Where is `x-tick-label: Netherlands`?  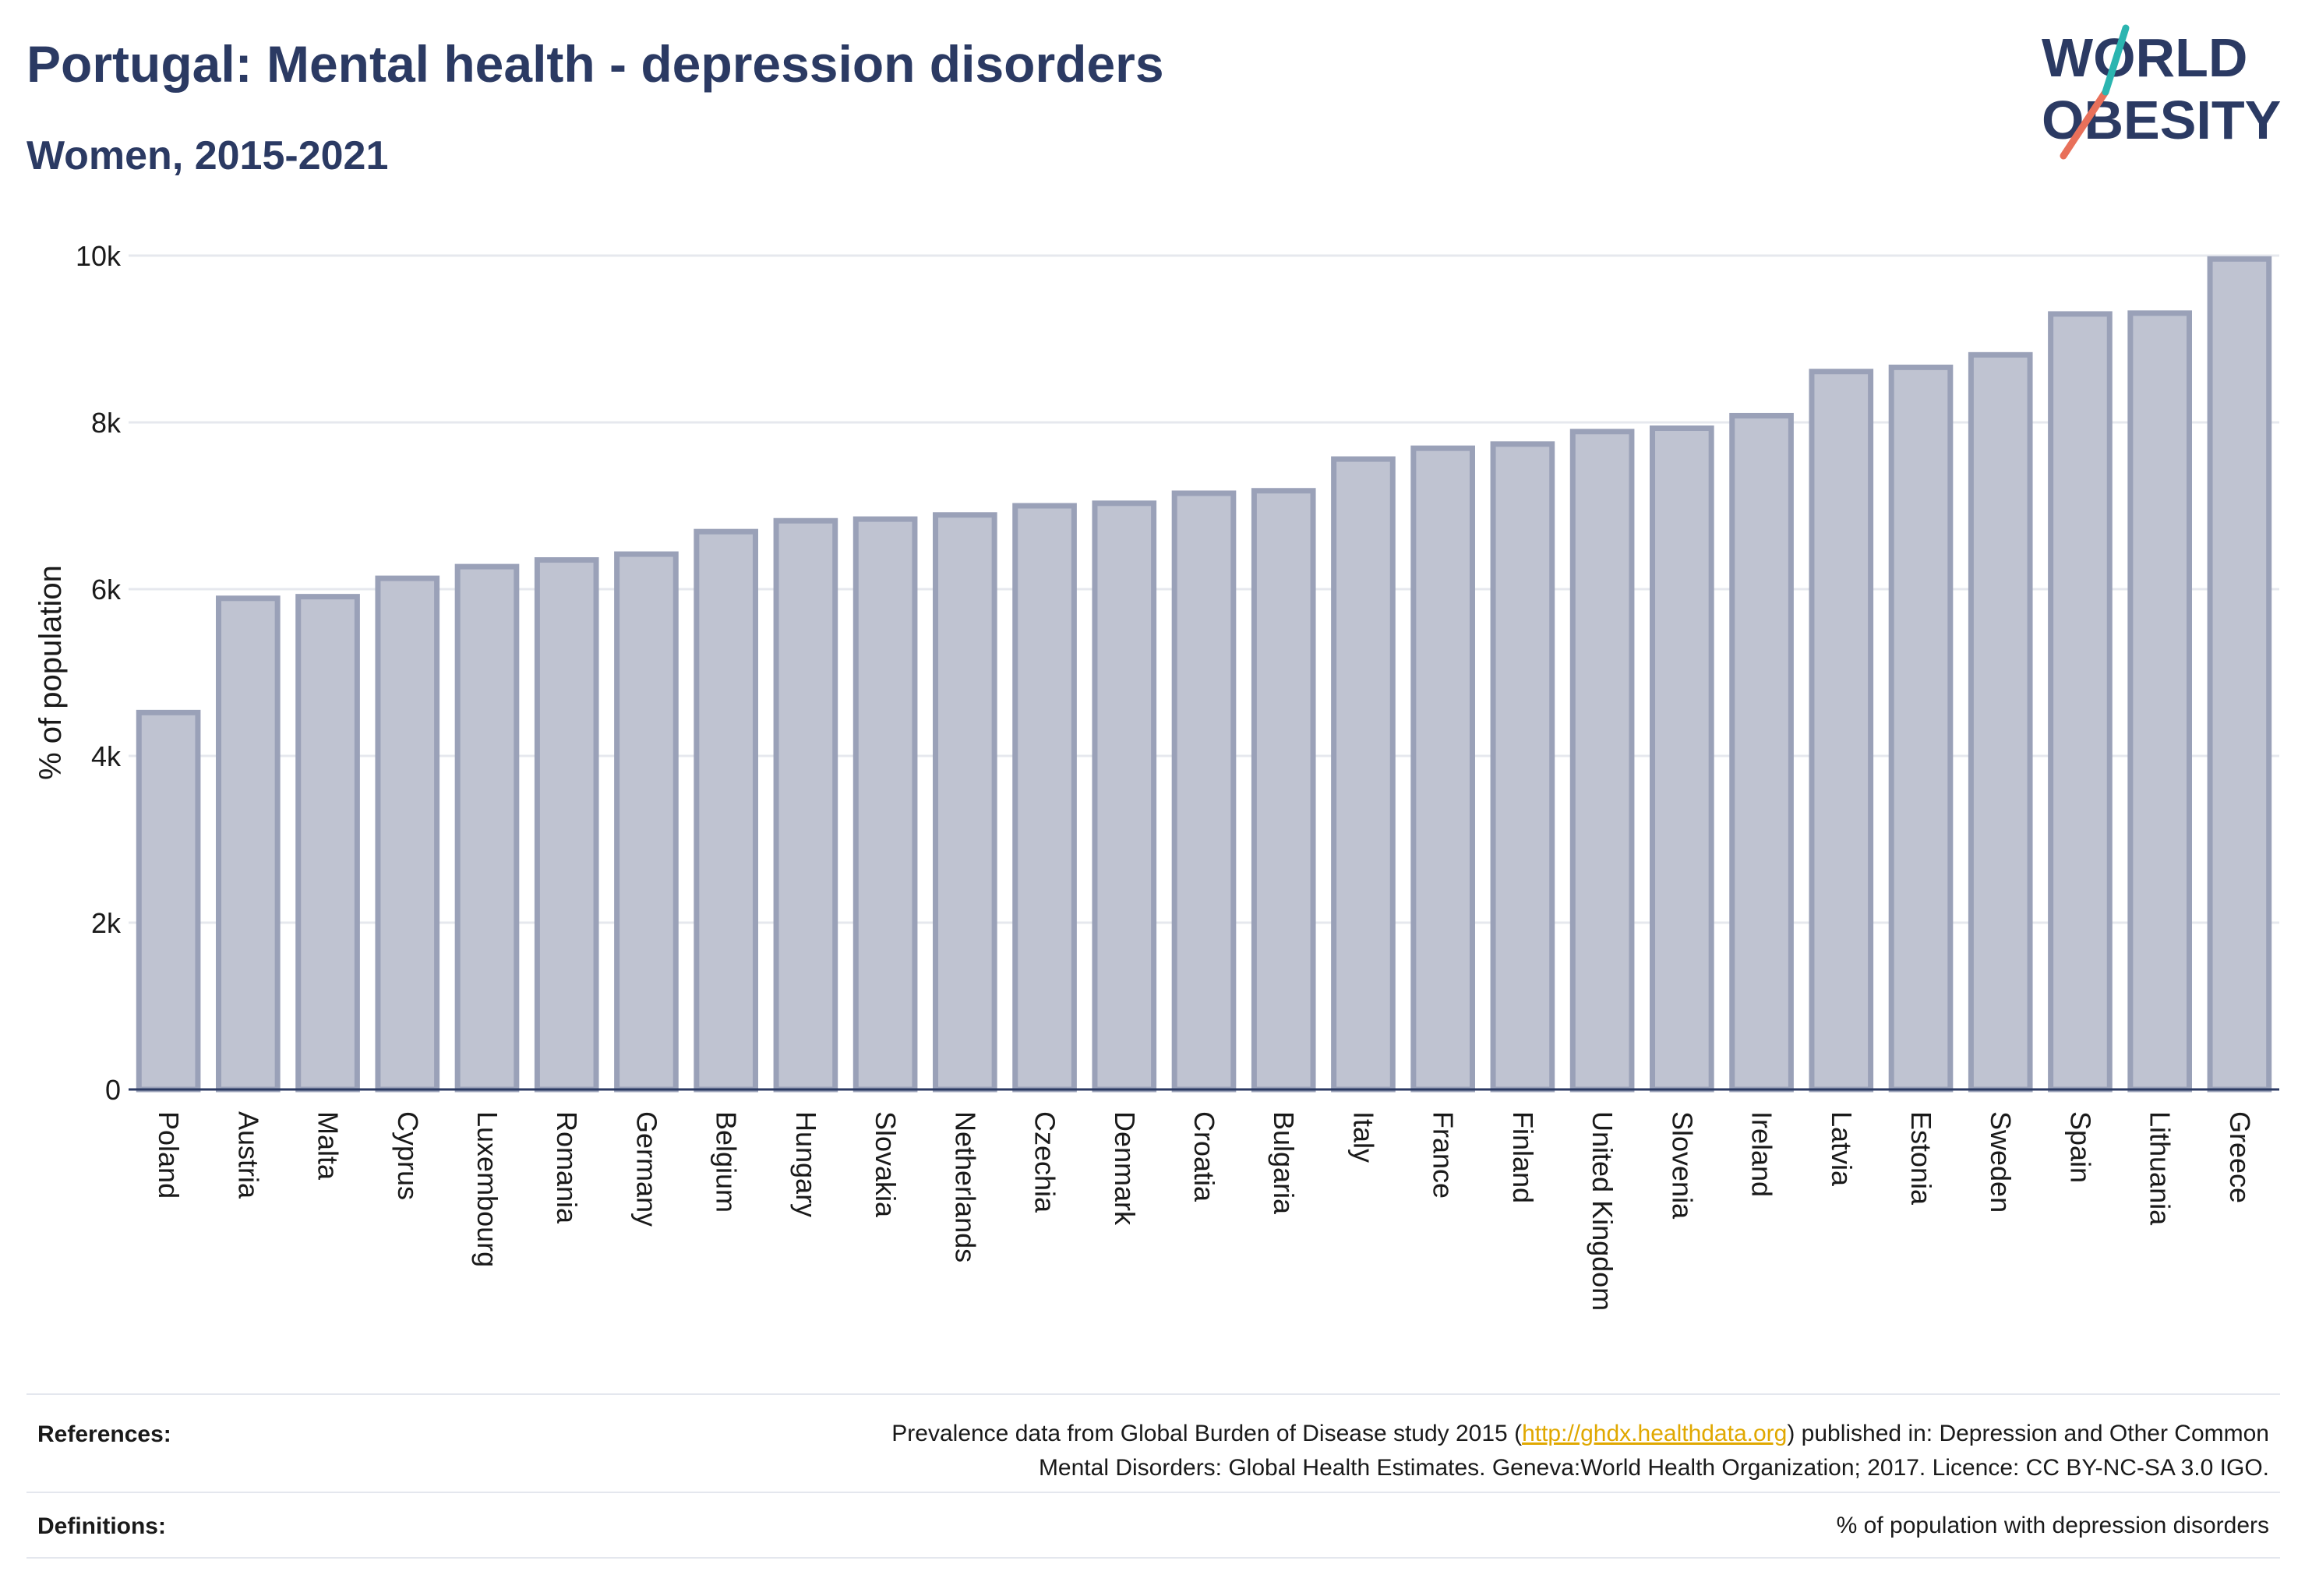
x-tick-label: Netherlands is located at coordinates (965, 1186).